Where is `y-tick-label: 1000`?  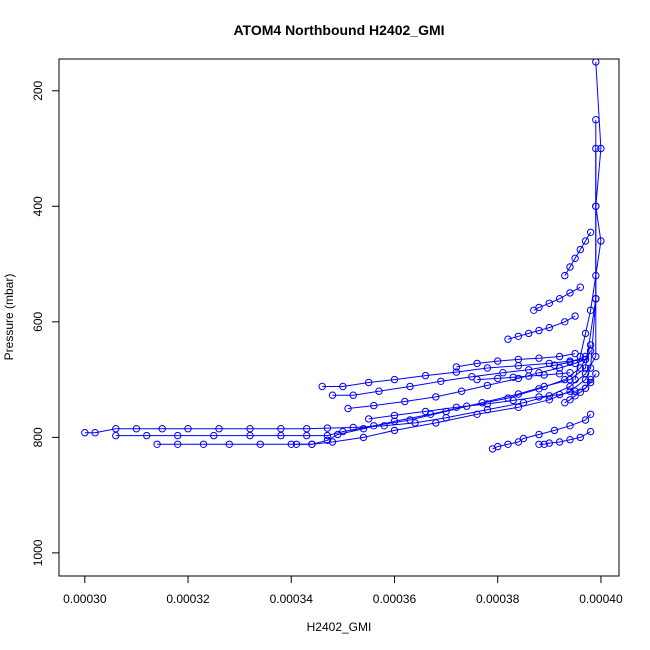
y-tick-label: 1000 is located at coordinates (38, 552).